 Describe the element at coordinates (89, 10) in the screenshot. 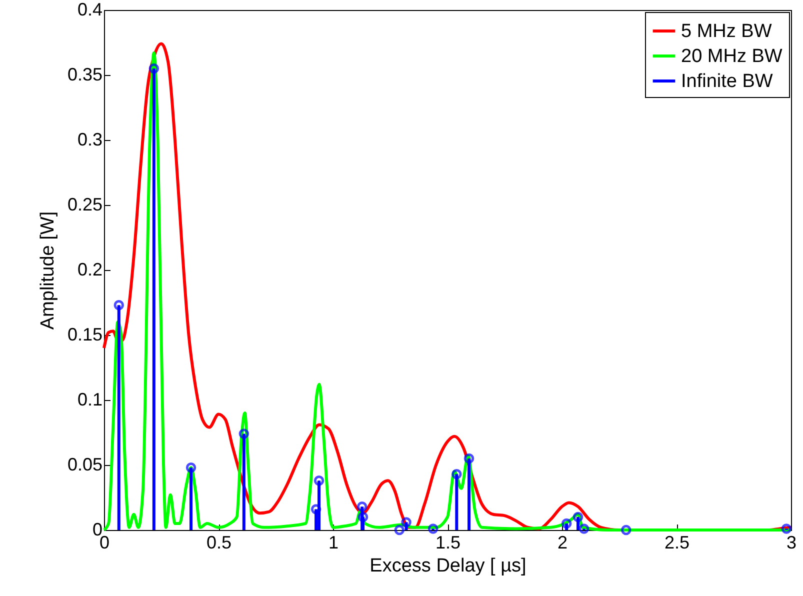

I see `y-tick-label: 0.4` at that location.